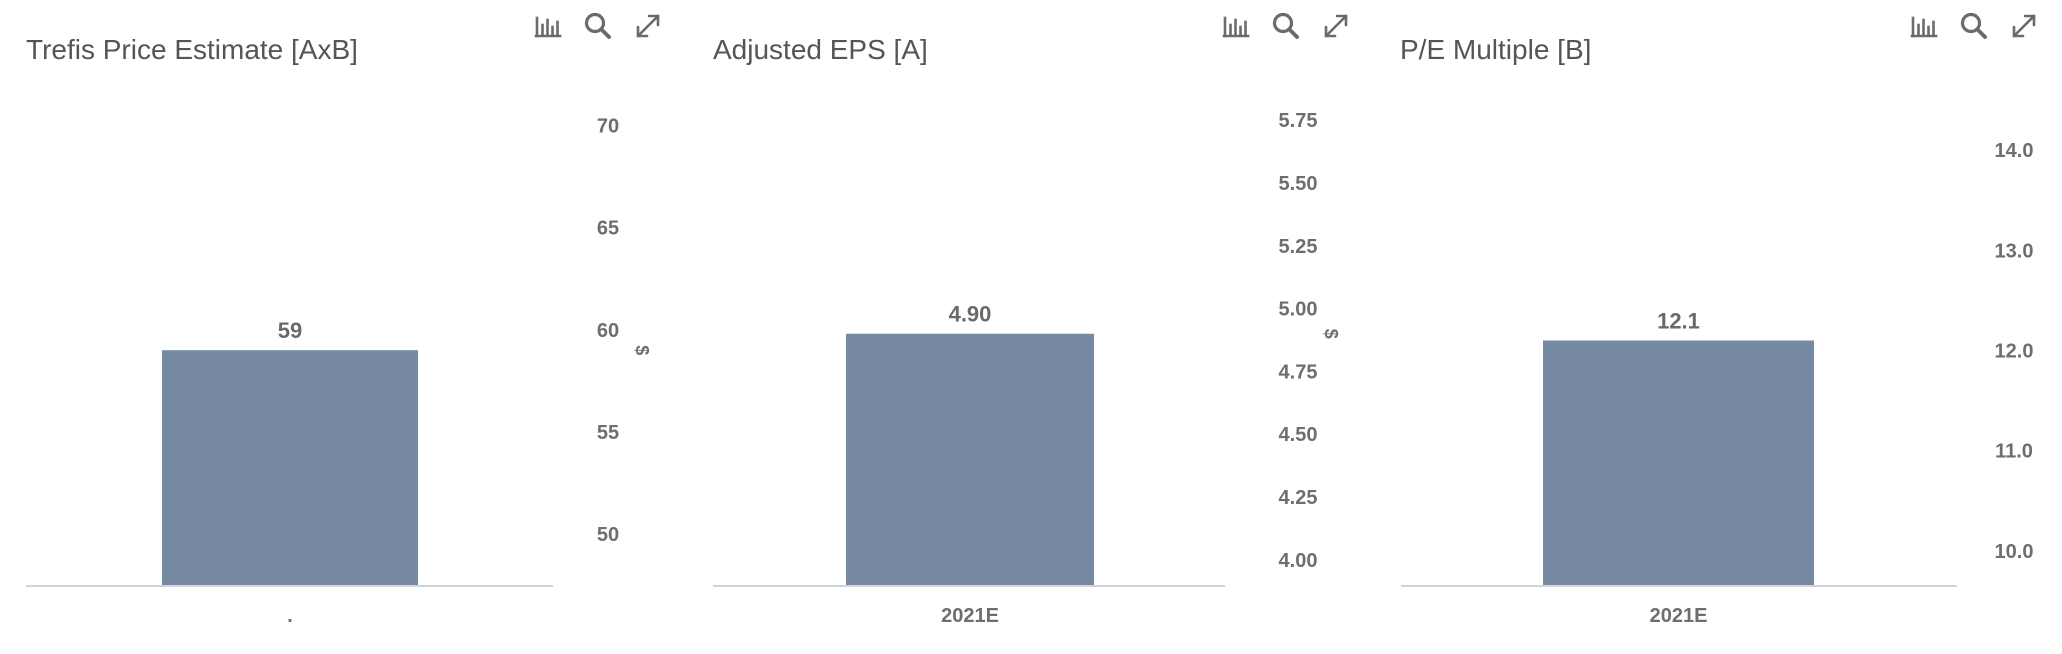 This screenshot has height=654, width=2062. Describe the element at coordinates (608, 331) in the screenshot. I see `y-tick-label: 60` at that location.